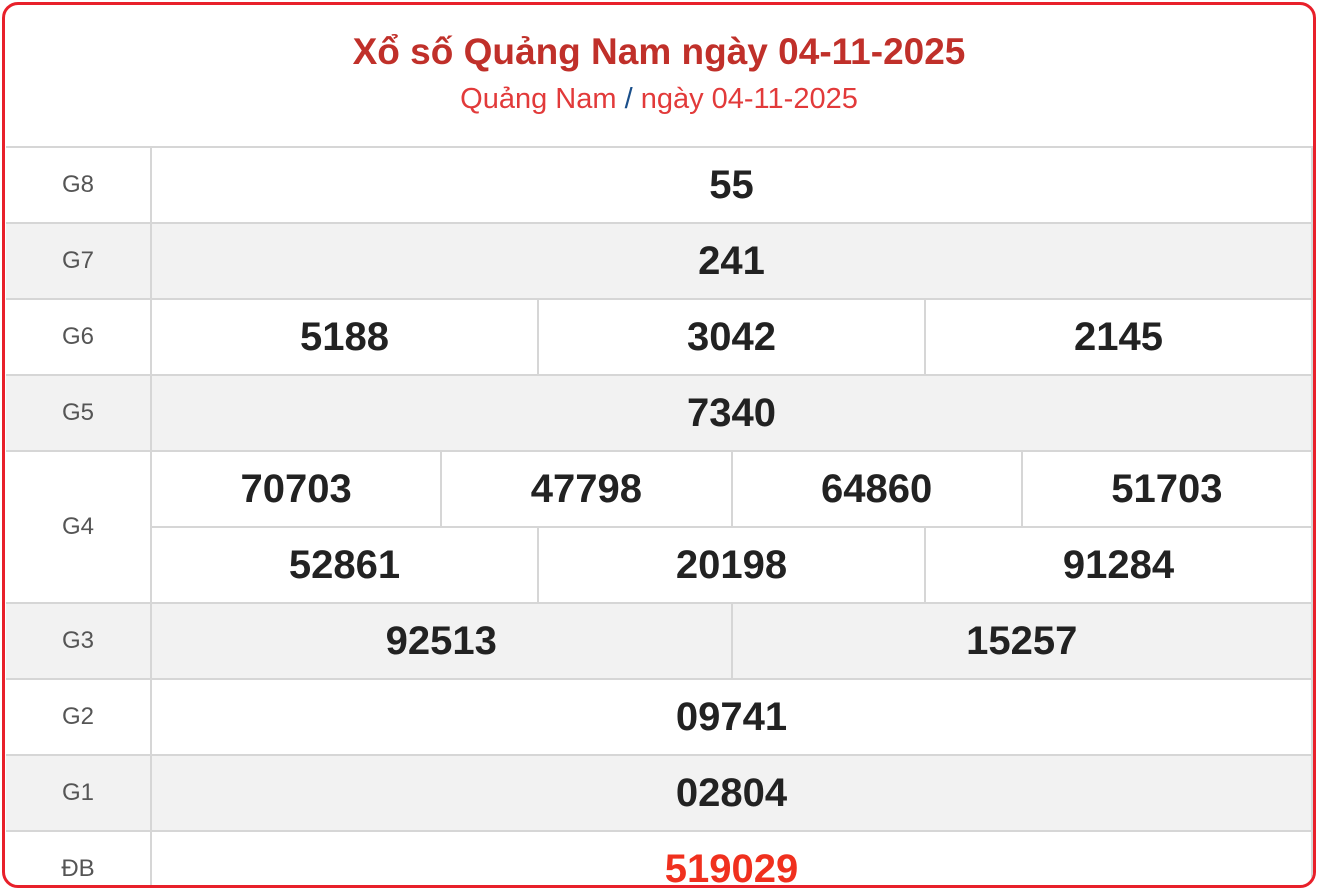 This screenshot has height=890, width=1318. I want to click on prize-label: G1, so click(79, 793).